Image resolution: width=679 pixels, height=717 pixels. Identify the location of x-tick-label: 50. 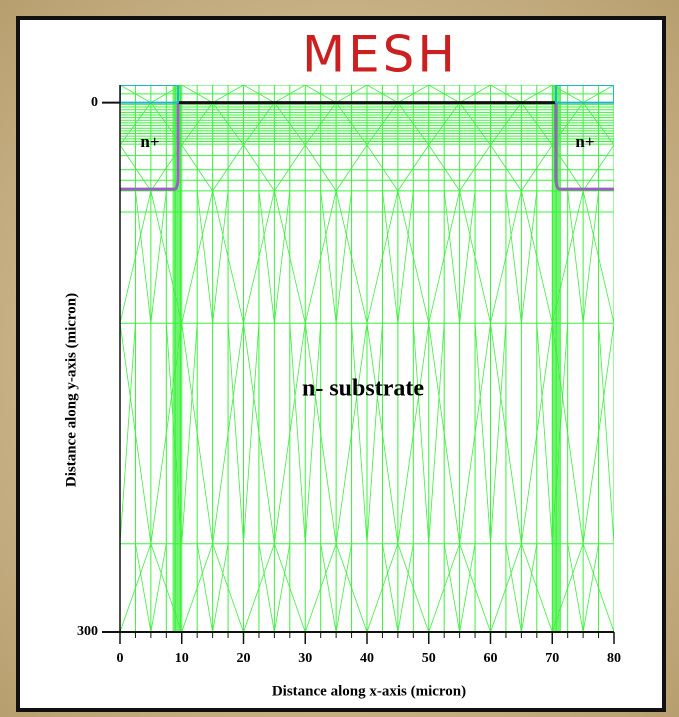
(429, 658).